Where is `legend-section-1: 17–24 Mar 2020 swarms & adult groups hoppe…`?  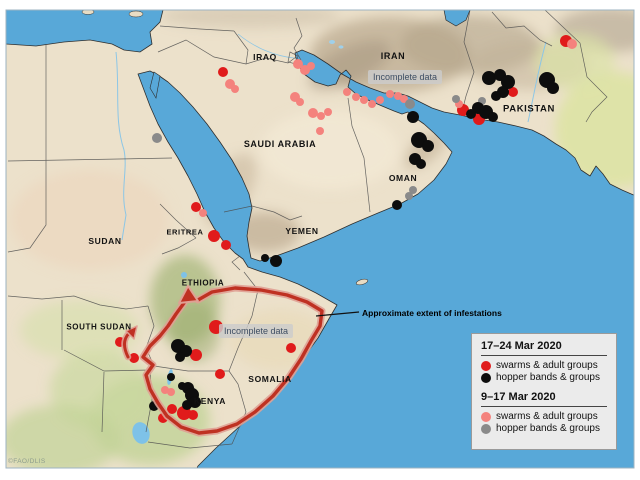
legend-section-1: 17–24 Mar 2020 swarms & adult groups hoppe… is located at coordinates (544, 361).